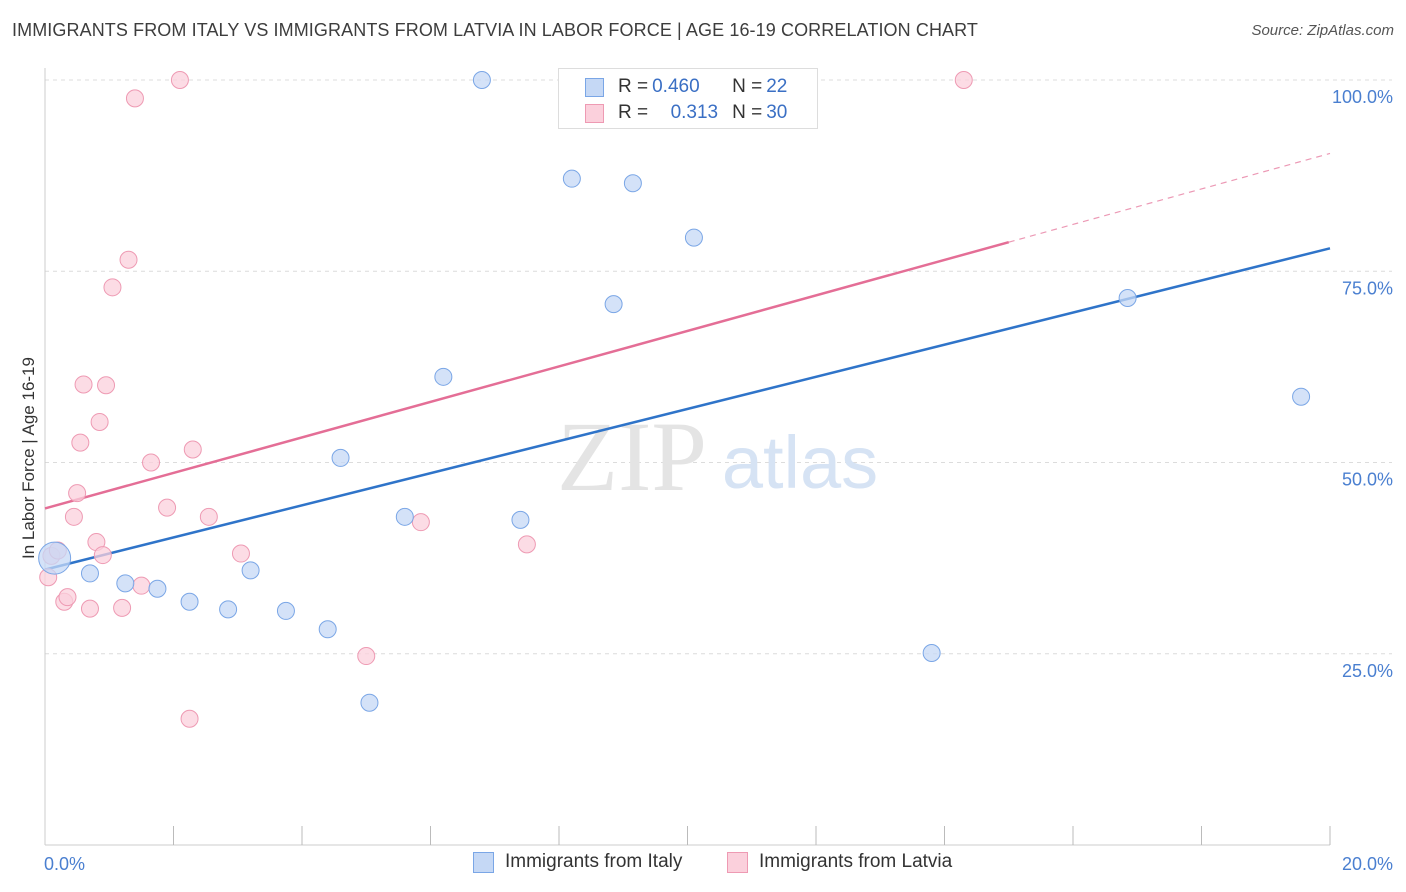 This screenshot has height=892, width=1406. What do you see at coordinates (483, 862) in the screenshot?
I see `italy-legend-swatch` at bounding box center [483, 862].